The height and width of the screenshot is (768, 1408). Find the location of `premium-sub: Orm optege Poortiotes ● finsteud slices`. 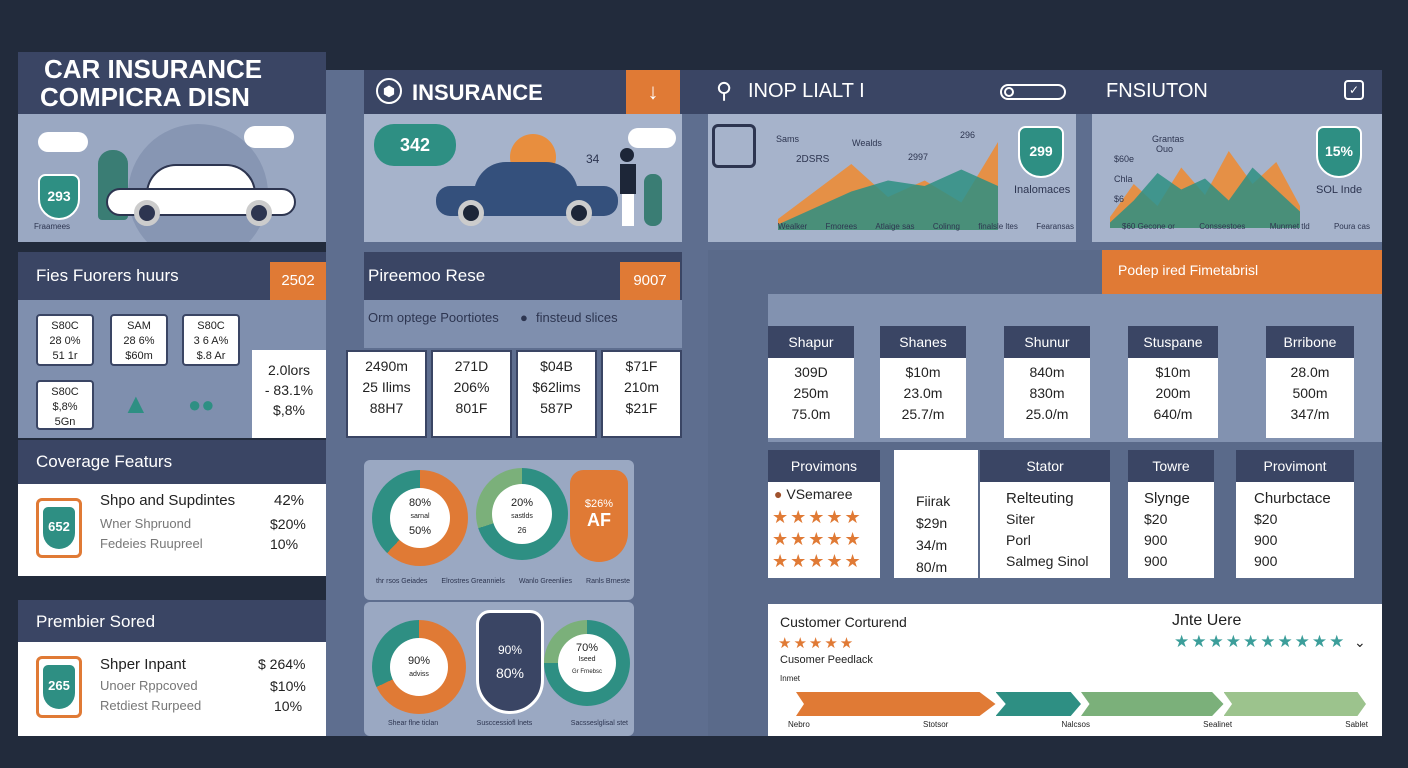

premium-sub: Orm optege Poortiotes ● finsteud slices is located at coordinates (523, 324).